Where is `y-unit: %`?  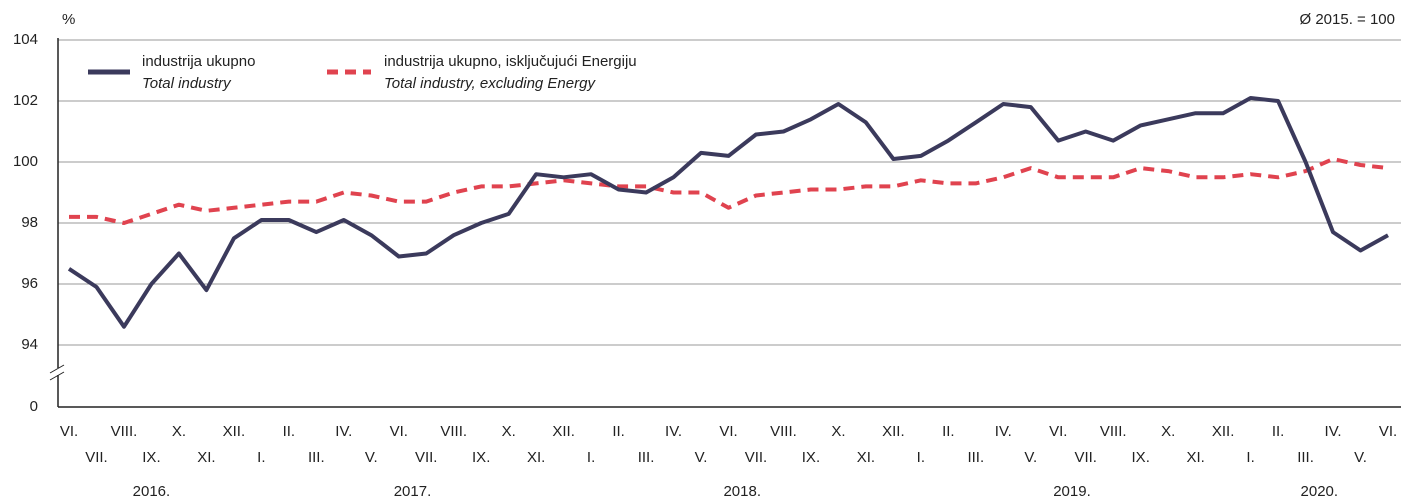 y-unit: % is located at coordinates (68, 19).